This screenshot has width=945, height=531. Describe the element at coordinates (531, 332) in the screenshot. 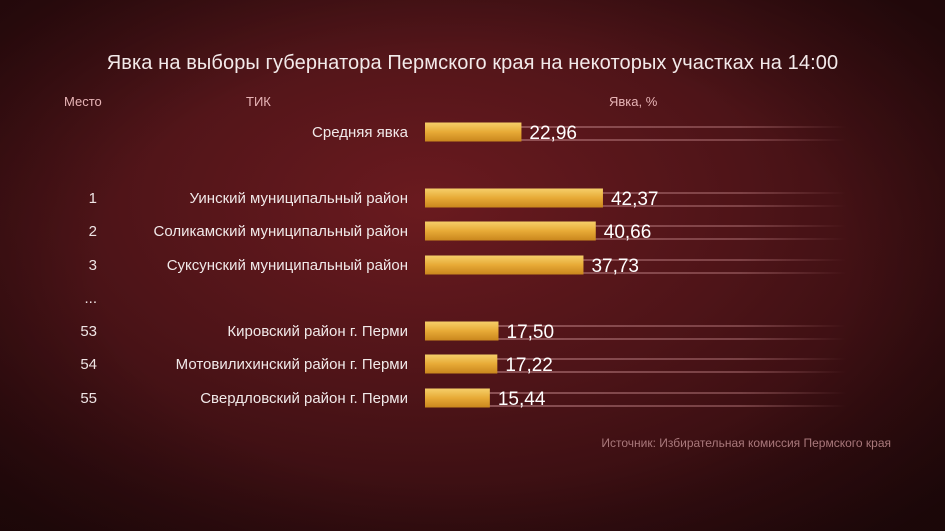

I see `value-label: 17,50` at that location.